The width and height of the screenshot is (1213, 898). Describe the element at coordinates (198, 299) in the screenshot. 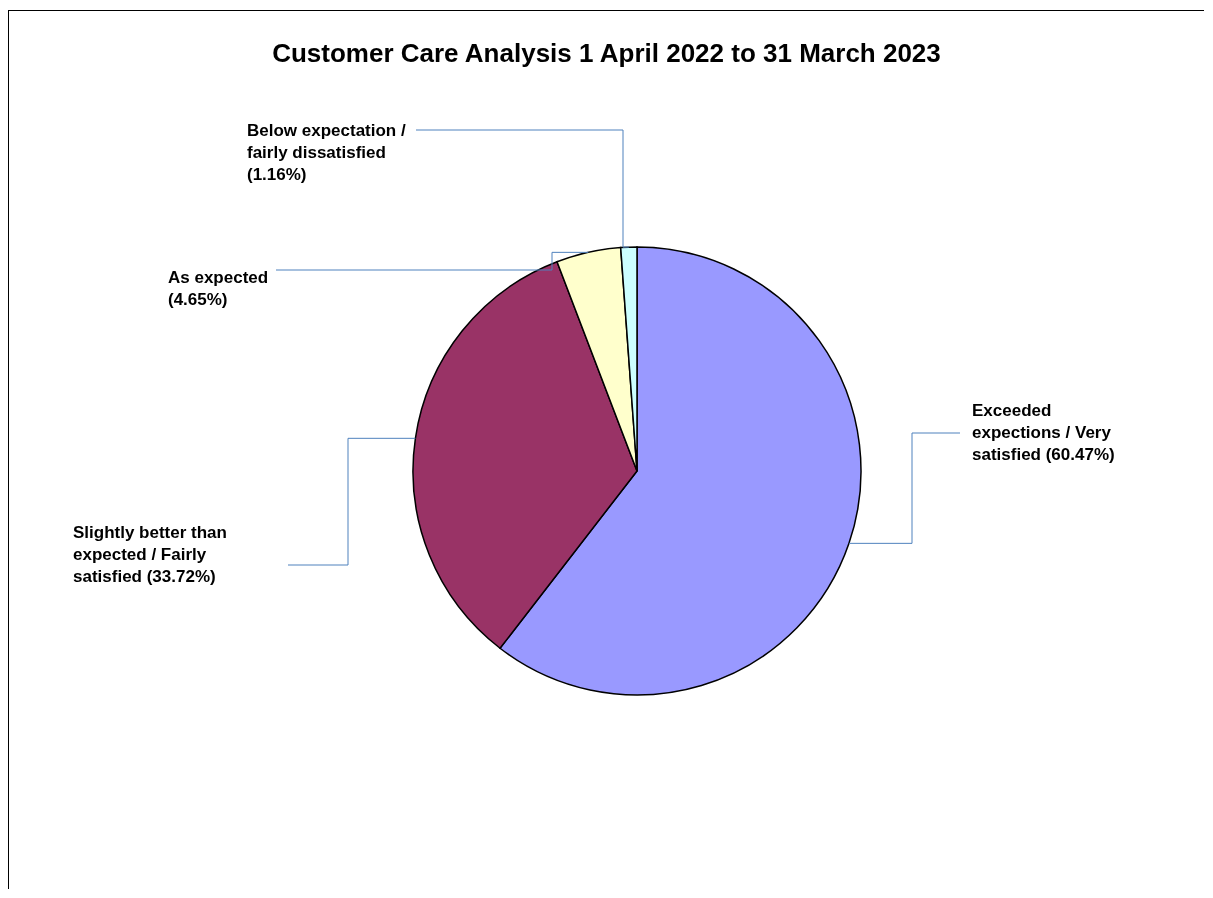

I see `data-label: (4.65%)` at that location.